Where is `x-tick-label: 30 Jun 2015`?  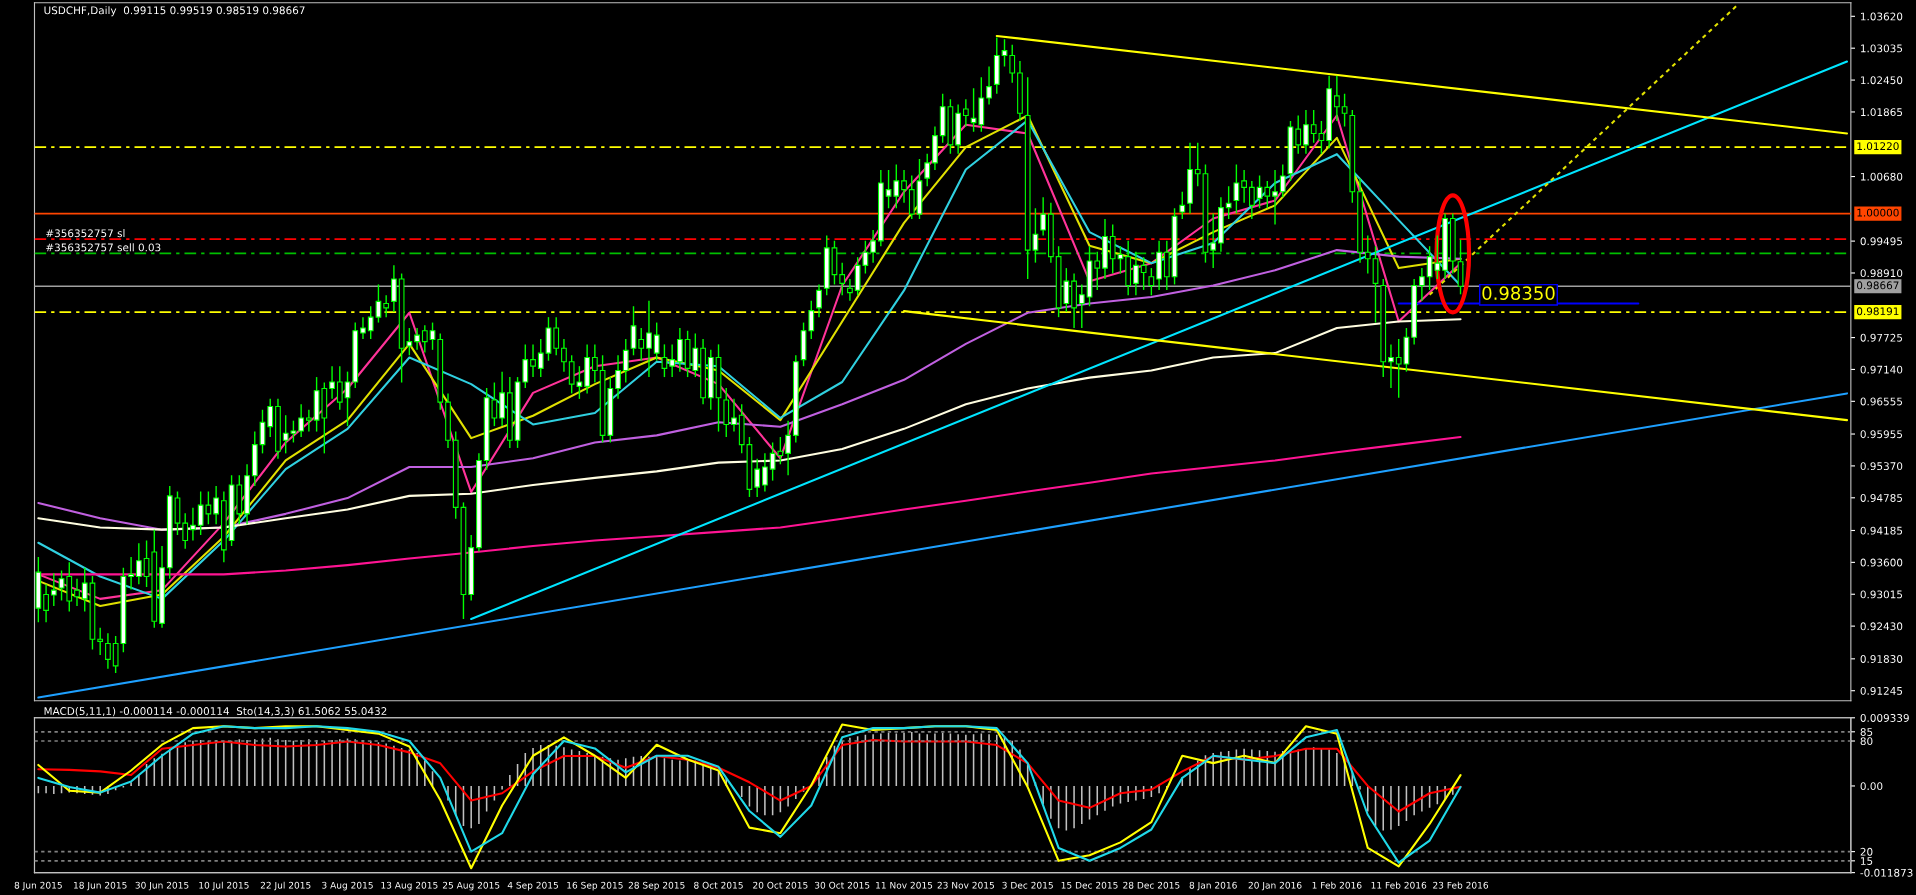 x-tick-label: 30 Jun 2015 is located at coordinates (162, 886).